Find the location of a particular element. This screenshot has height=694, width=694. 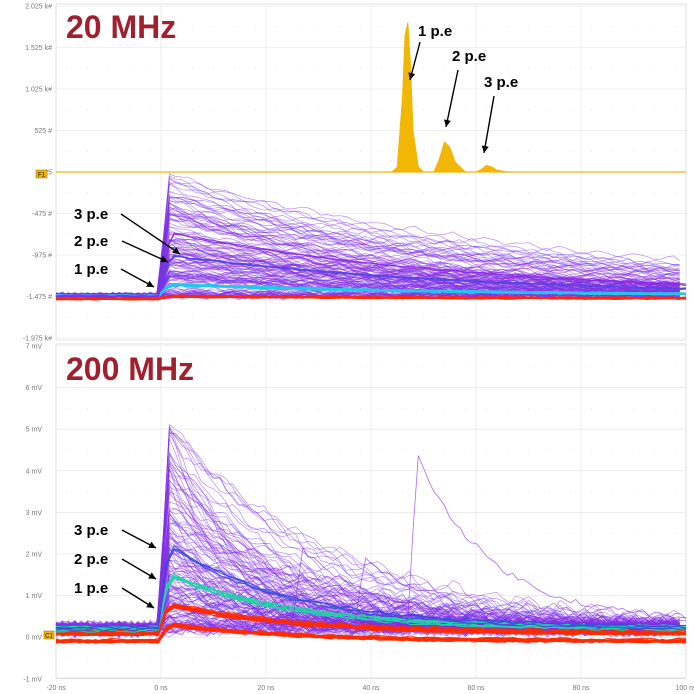

channel-marker-c1: C1 is located at coordinates (49, 635).